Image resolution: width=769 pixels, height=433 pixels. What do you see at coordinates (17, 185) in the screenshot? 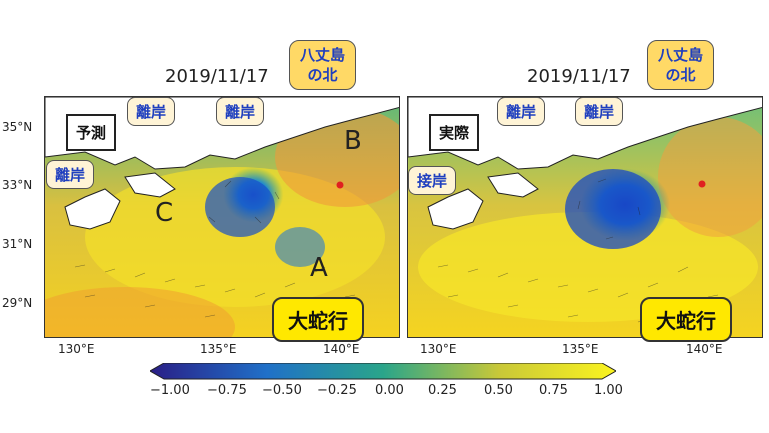
I see `lat-label-33: 33°N` at bounding box center [17, 185].